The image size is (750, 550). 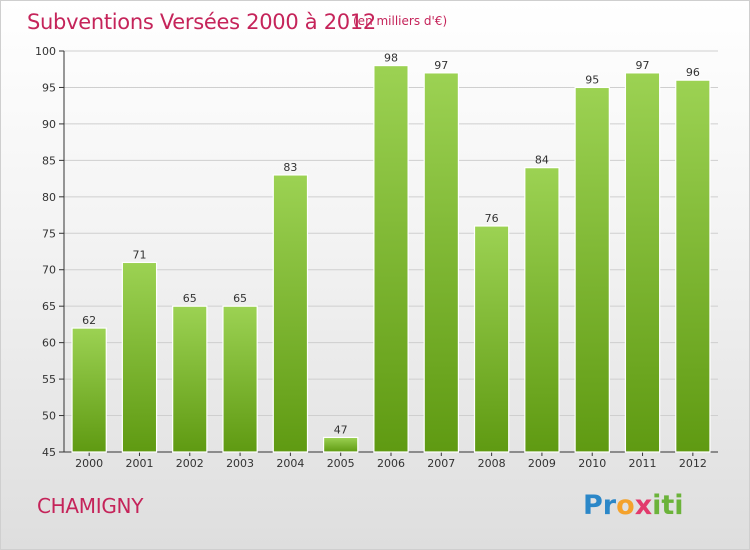 What do you see at coordinates (400, 21) in the screenshot?
I see `chart-subtitle: (en milliers d'€)` at bounding box center [400, 21].